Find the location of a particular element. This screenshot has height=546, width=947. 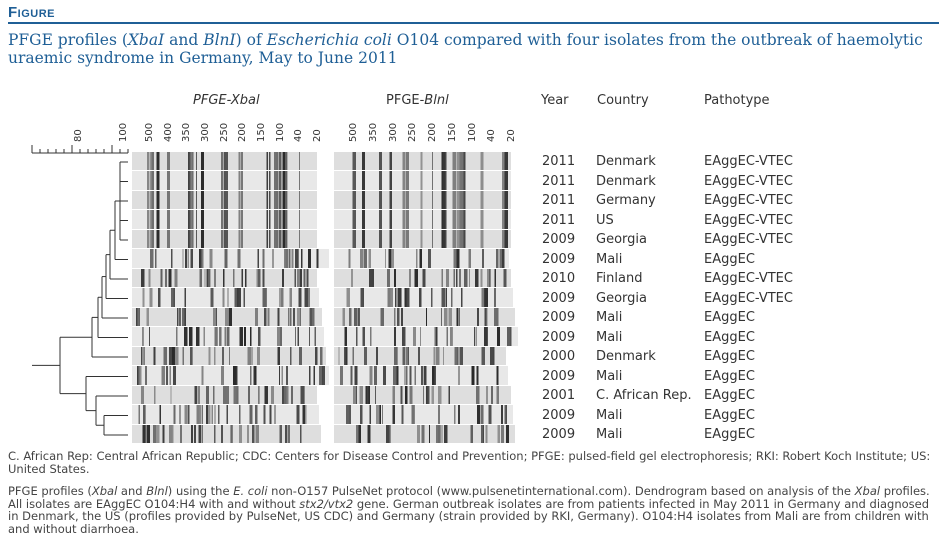

isolate-year: 2001 is located at coordinates (559, 395).